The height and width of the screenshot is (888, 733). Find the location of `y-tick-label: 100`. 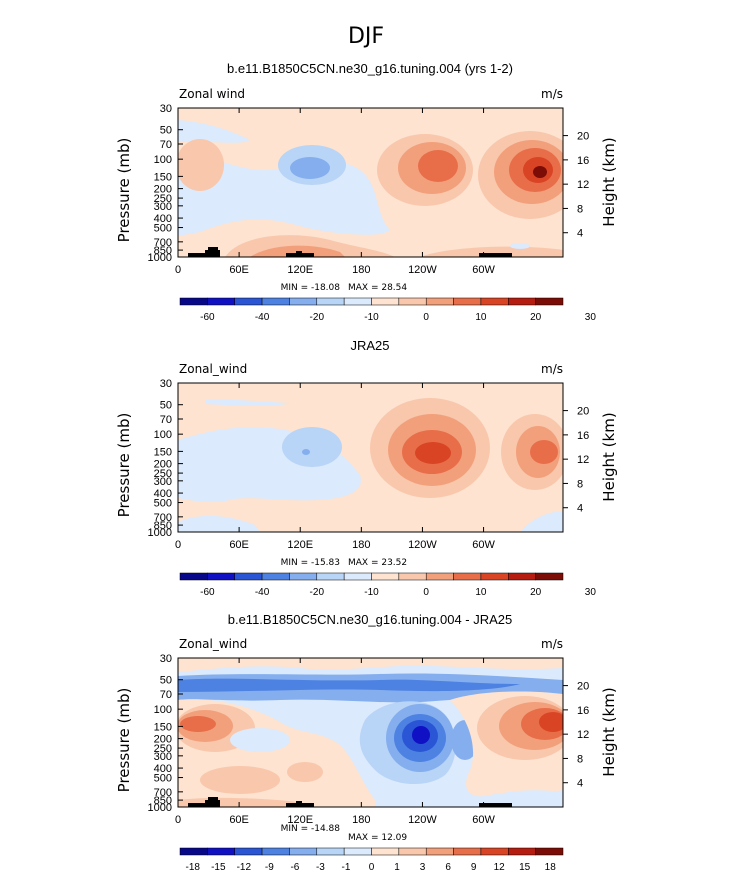

y-tick-label: 100 is located at coordinates (163, 160).